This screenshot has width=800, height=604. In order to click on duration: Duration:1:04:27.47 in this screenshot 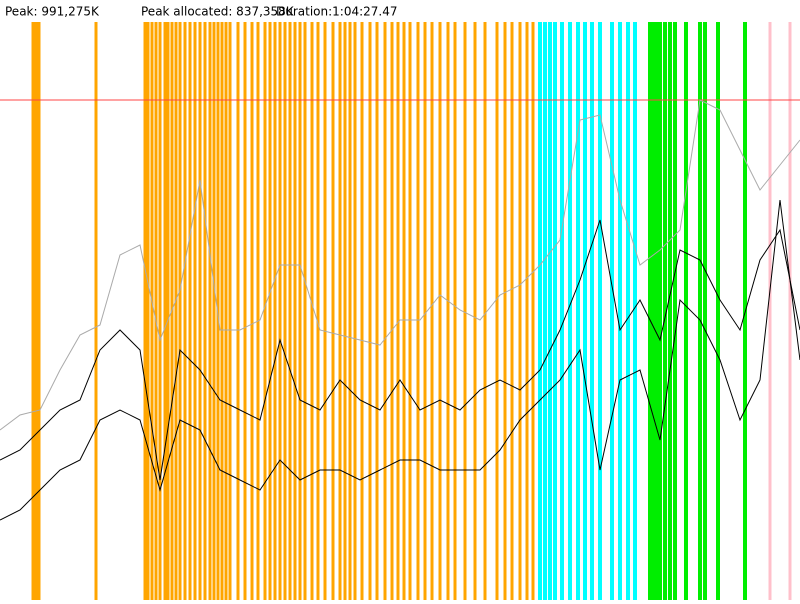, I will do `click(337, 12)`.